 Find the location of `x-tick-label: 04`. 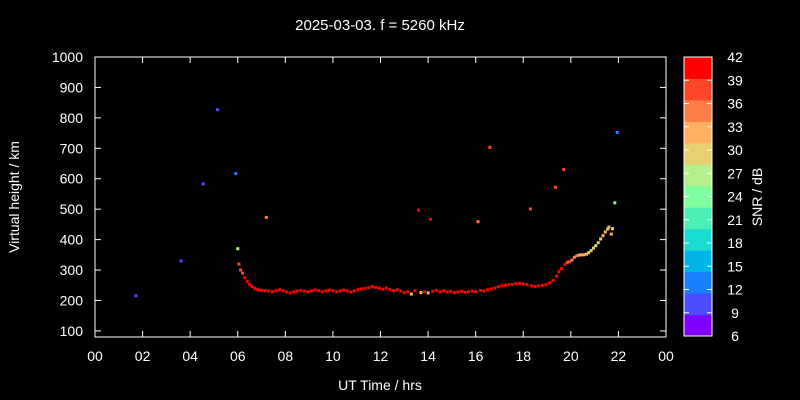

x-tick-label: 04 is located at coordinates (190, 356).